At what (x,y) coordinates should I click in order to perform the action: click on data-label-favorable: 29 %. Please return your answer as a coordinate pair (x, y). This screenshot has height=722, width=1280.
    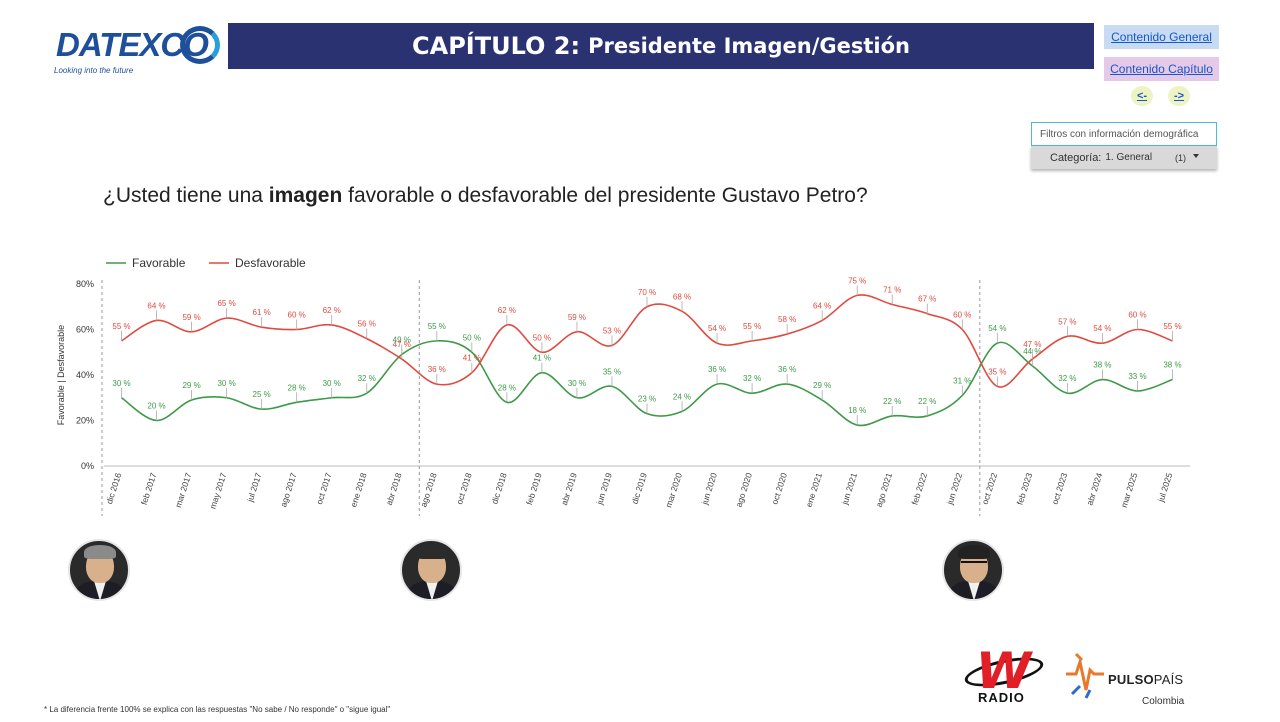
    Looking at the image, I should click on (191, 385).